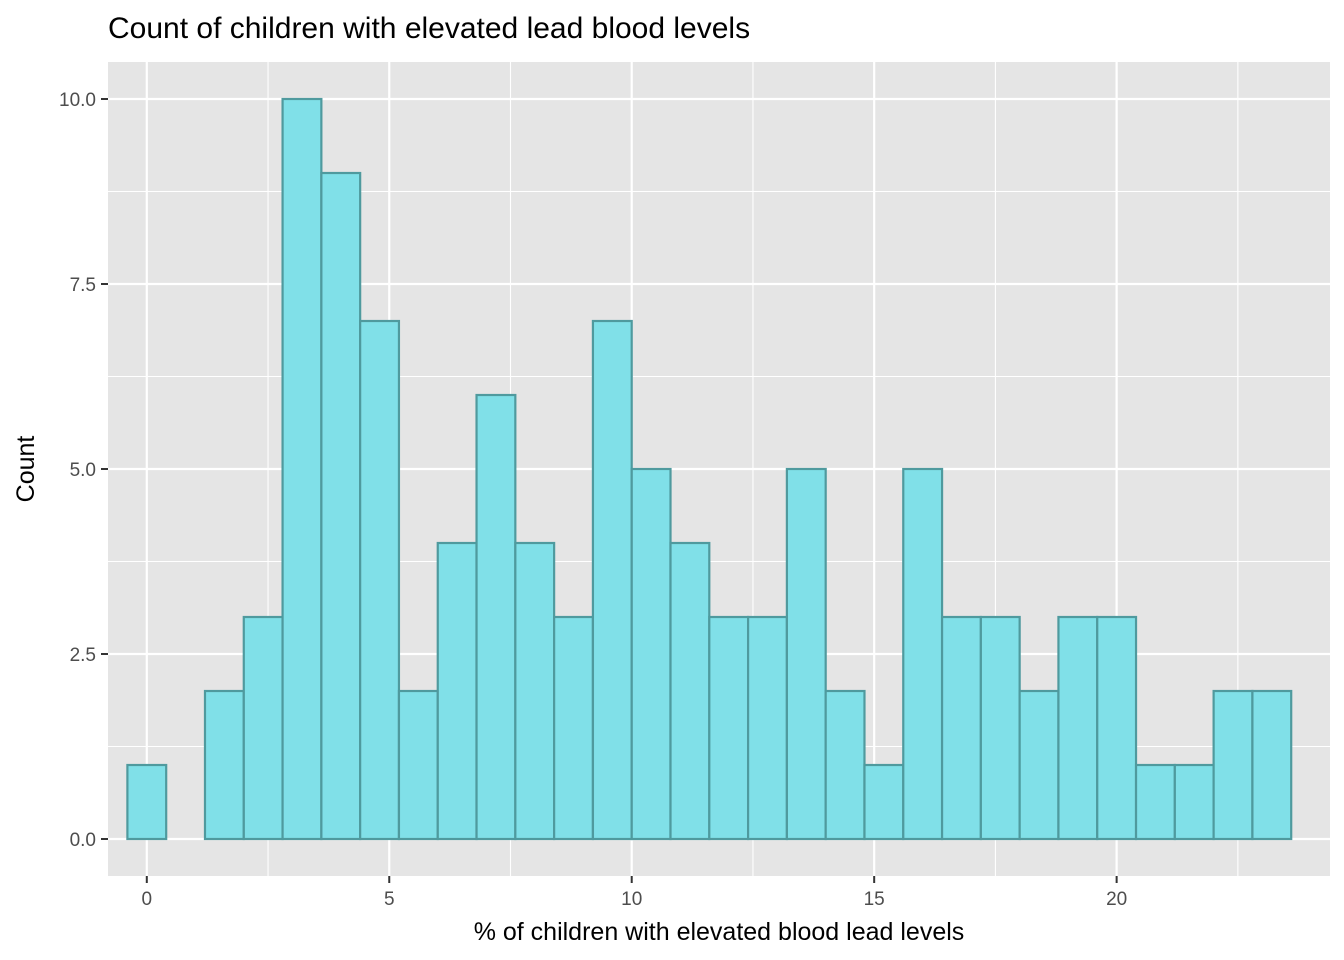 This screenshot has height=960, width=1344. I want to click on y-tick-label: 5.0, so click(83, 470).